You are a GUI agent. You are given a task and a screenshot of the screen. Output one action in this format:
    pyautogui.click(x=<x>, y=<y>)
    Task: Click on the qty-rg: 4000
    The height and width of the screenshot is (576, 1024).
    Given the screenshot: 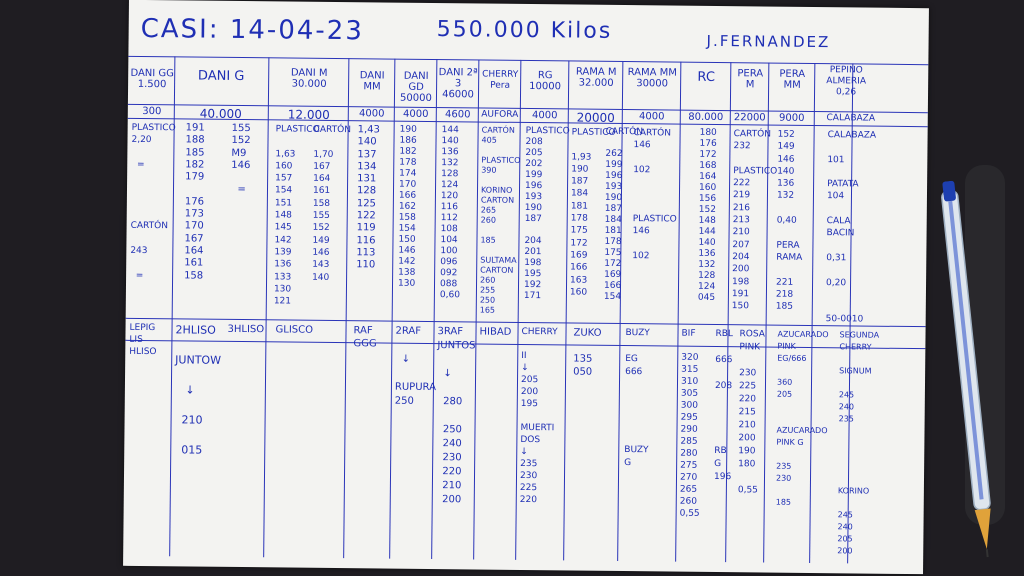 What is the action you would take?
    pyautogui.click(x=545, y=116)
    